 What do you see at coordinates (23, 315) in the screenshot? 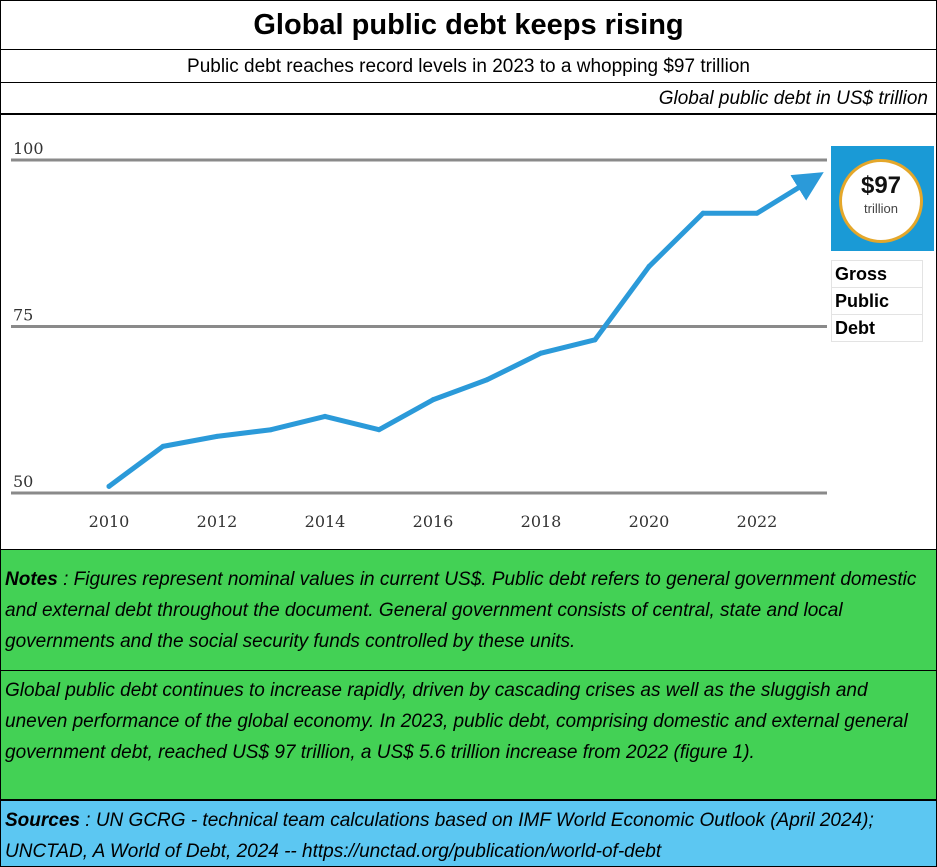
I see `y-tick-label: 75` at bounding box center [23, 315].